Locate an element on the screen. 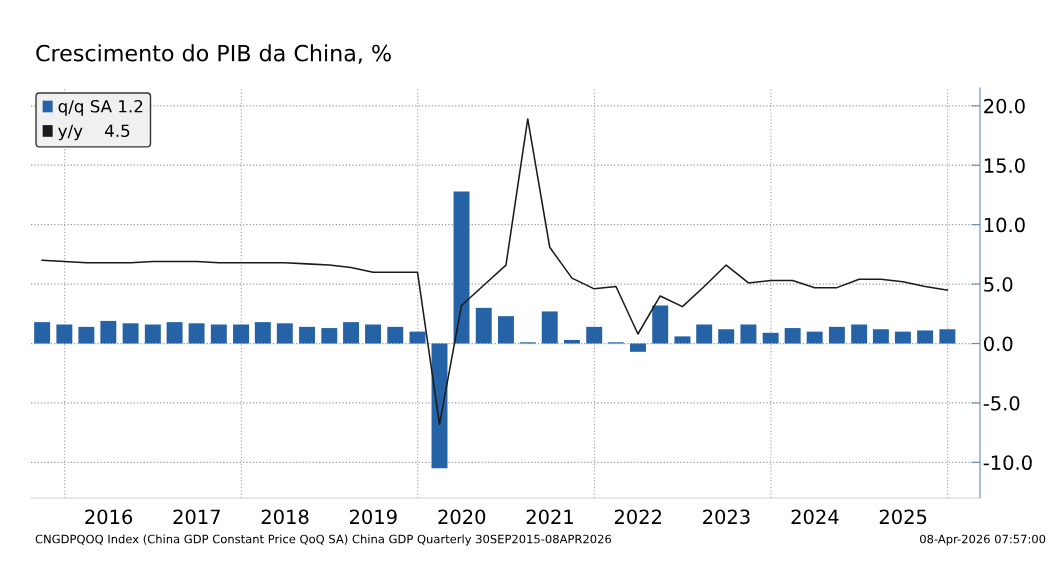  y-tick-label: -5.0 is located at coordinates (1001, 403).